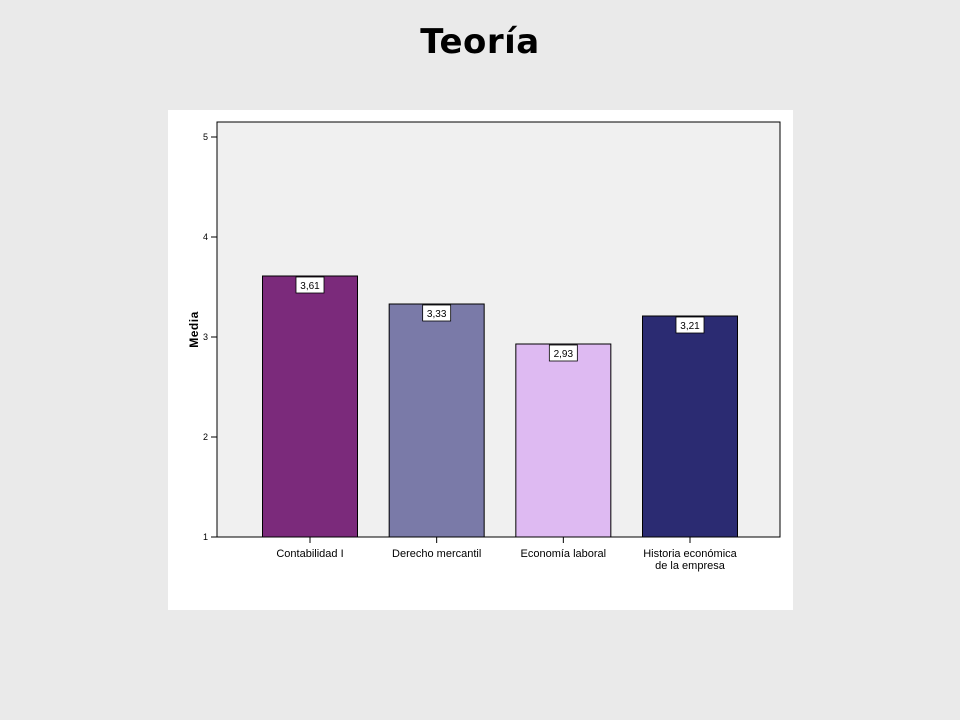 The height and width of the screenshot is (720, 960). I want to click on slide-title: Teoría, so click(480, 42).